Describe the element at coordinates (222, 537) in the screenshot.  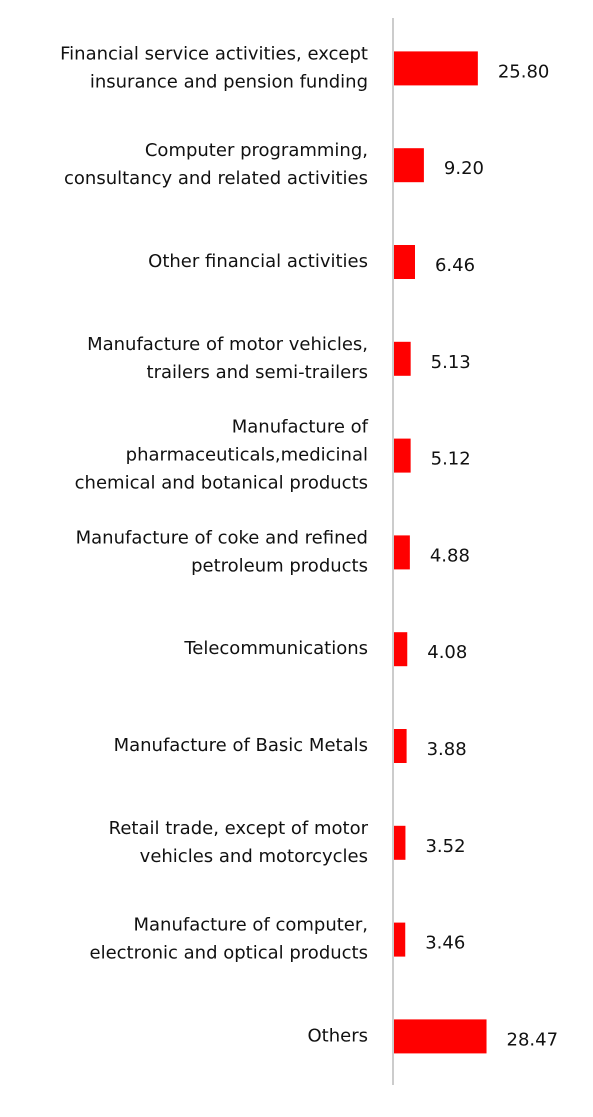
I see `category-label: Manufacture of coke and refined` at that location.